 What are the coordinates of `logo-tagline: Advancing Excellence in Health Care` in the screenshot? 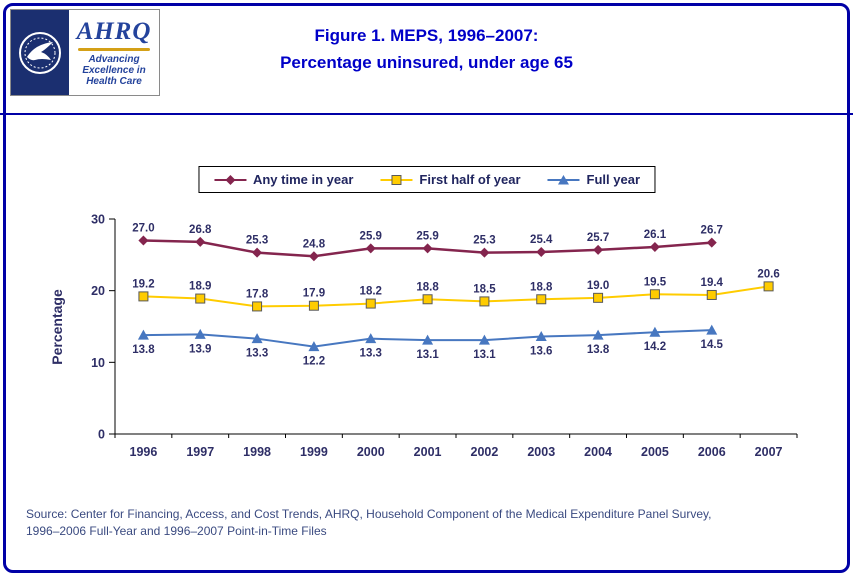 It's located at (113, 70).